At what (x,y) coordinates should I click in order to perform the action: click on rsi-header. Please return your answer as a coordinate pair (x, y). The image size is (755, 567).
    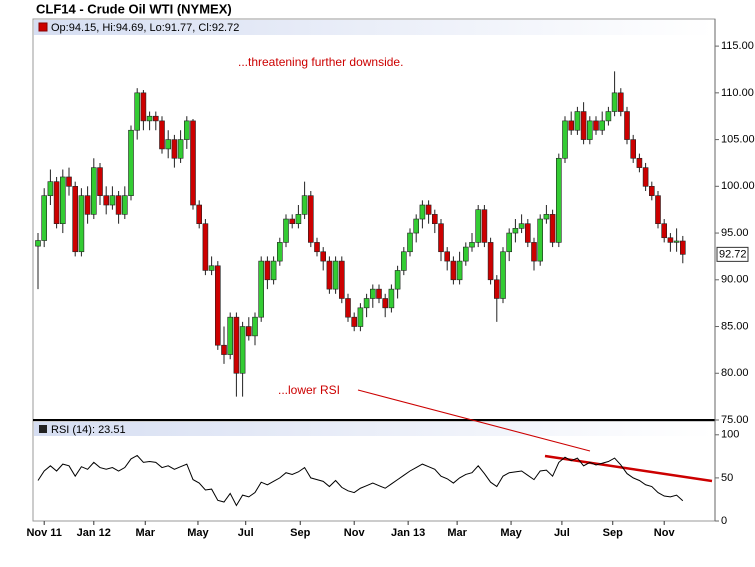
    Looking at the image, I should click on (374, 429).